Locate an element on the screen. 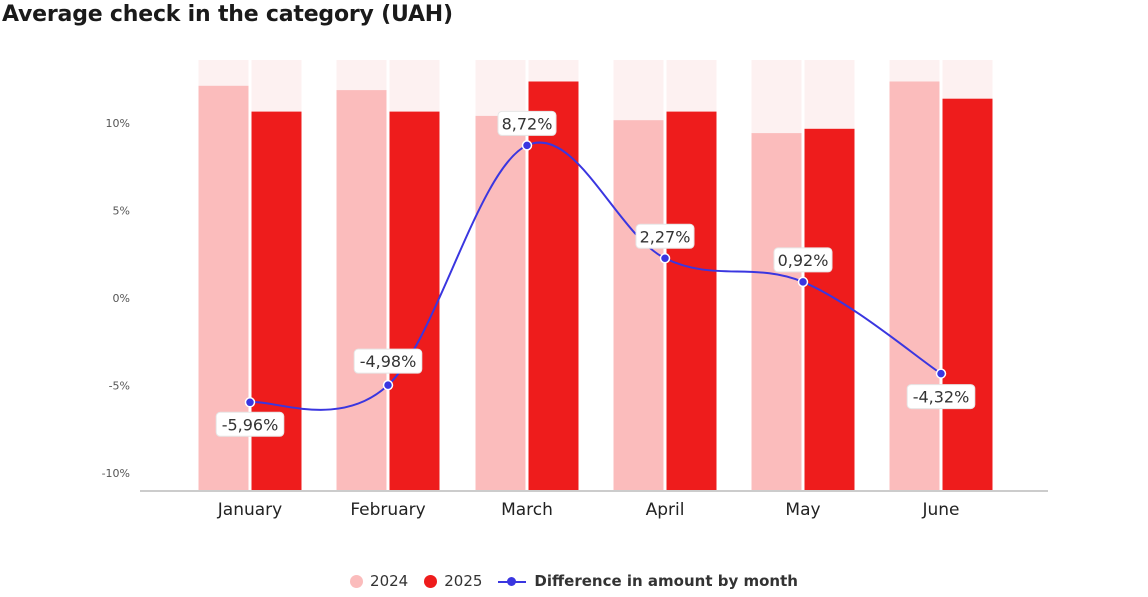  bar-2024-february is located at coordinates (361, 290).